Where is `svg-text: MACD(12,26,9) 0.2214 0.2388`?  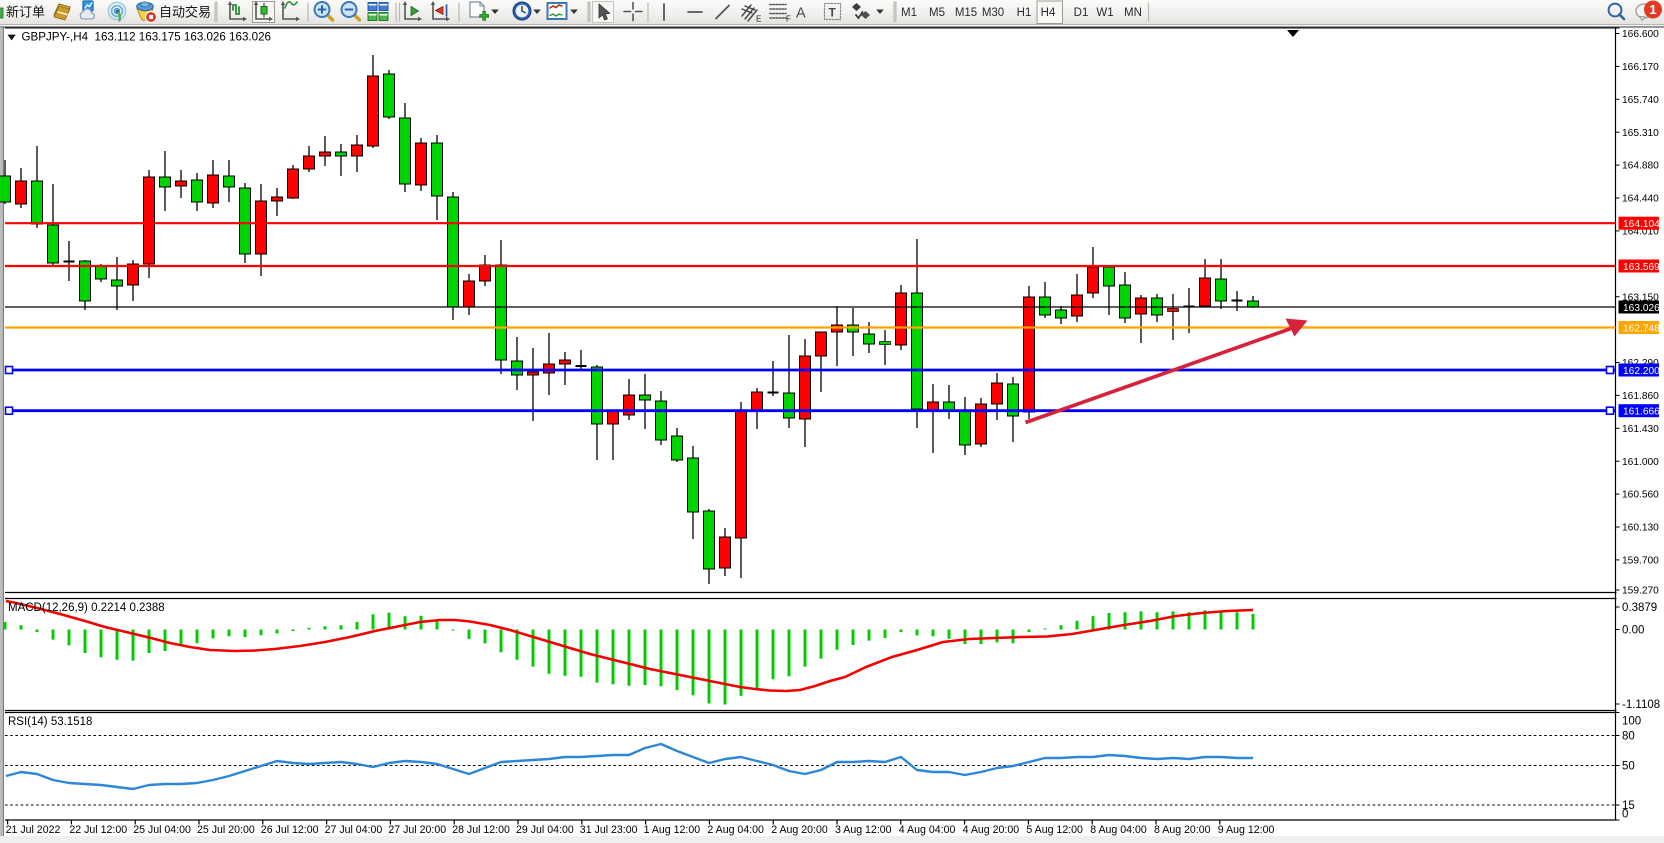
svg-text: MACD(12,26,9) 0.2214 0.2388 is located at coordinates (86, 608).